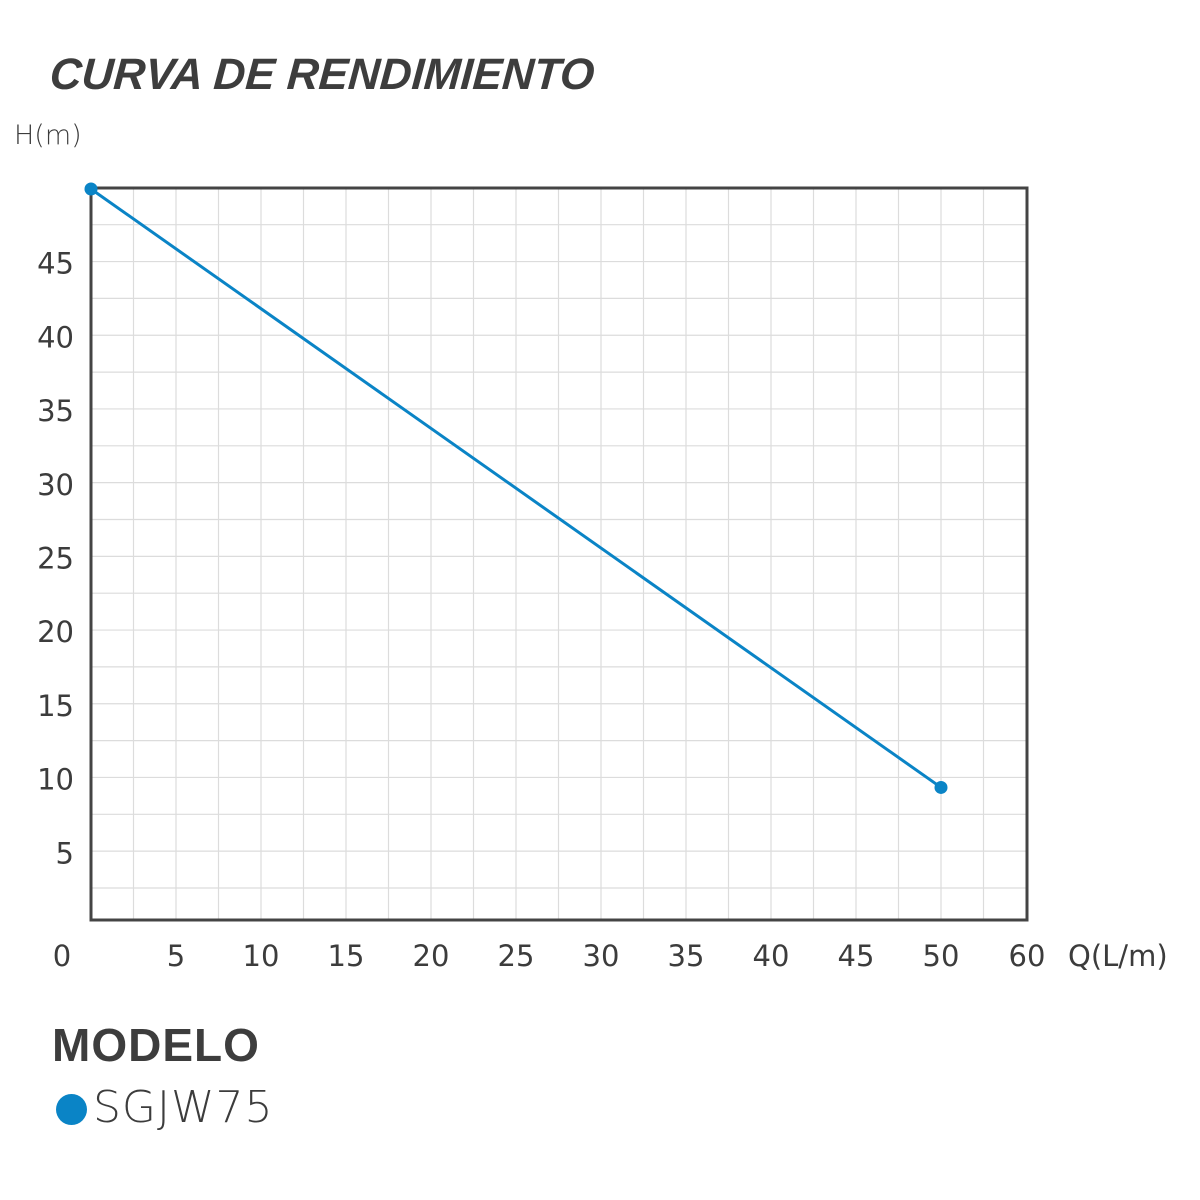 This screenshot has width=1200, height=1200. I want to click on y-tick-label: 30, so click(55, 485).